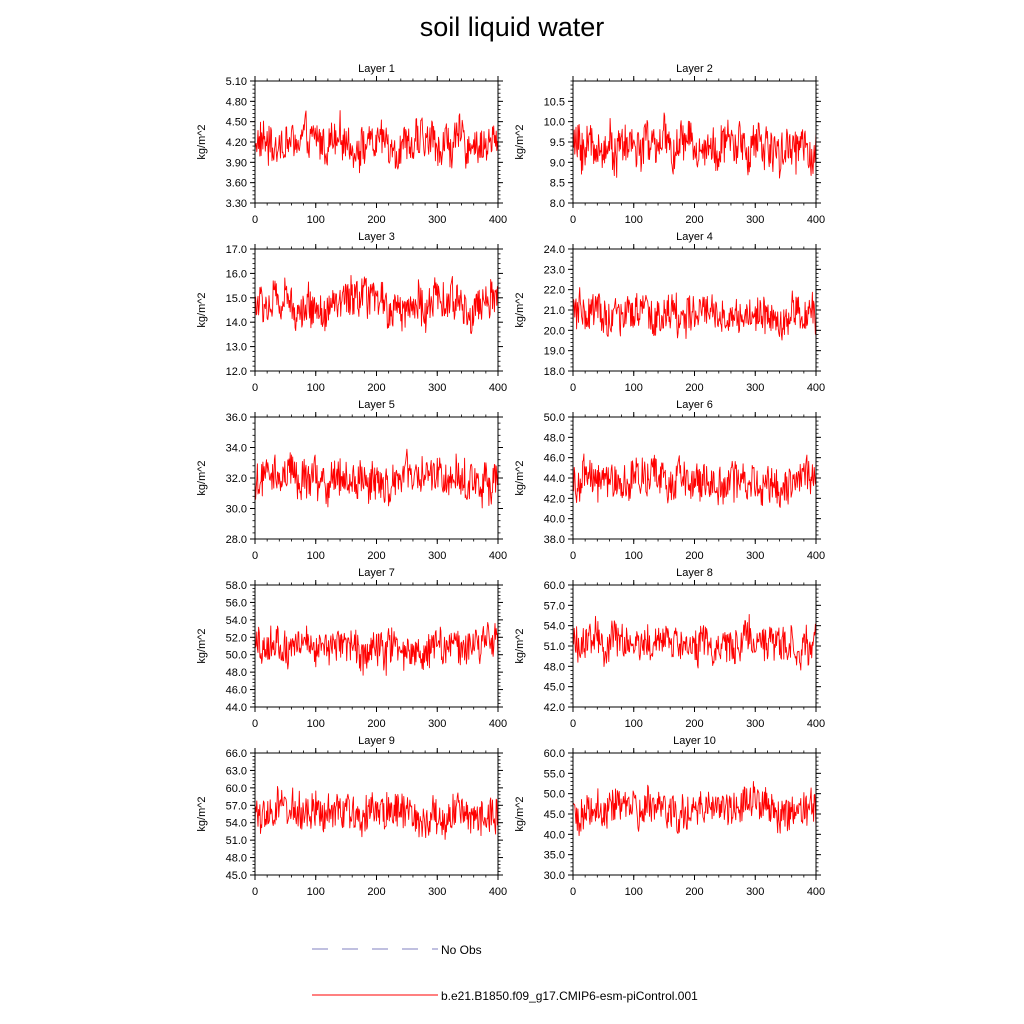 Image resolution: width=1024 pixels, height=1024 pixels. What do you see at coordinates (376, 573) in the screenshot?
I see `panel-title: Layer 7` at bounding box center [376, 573].